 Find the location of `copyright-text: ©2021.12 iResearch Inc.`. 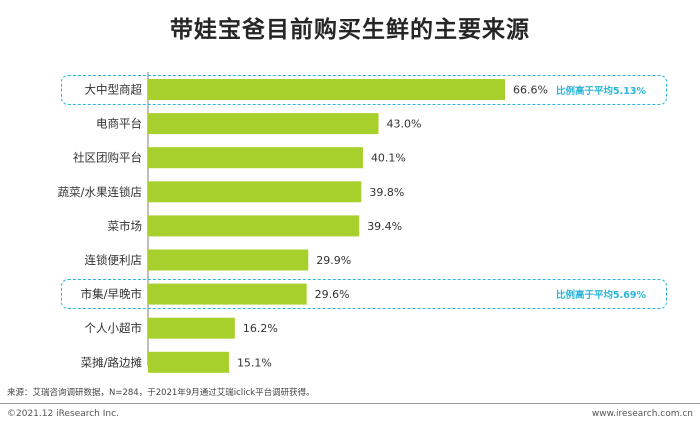

copyright-text: ©2021.12 iResearch Inc. is located at coordinates (63, 414).